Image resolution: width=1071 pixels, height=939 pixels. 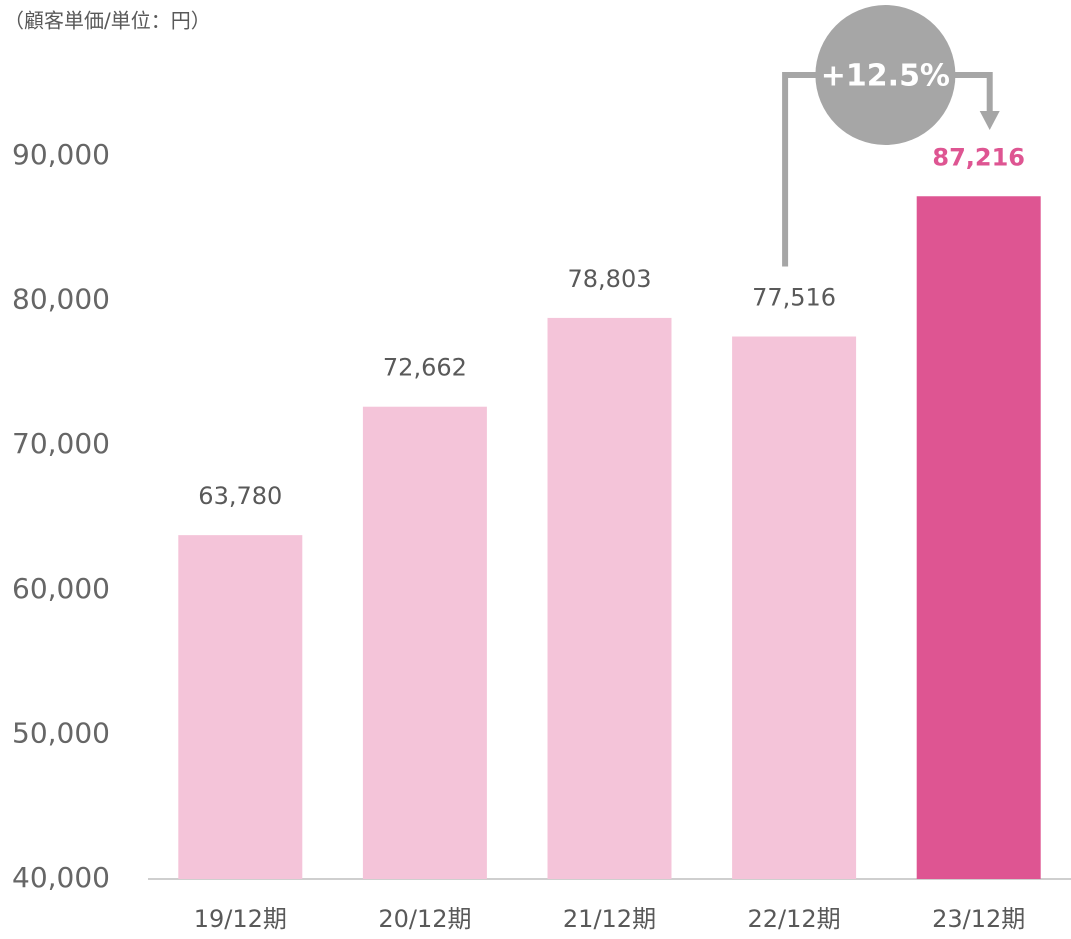 I want to click on value-label: 63,780, so click(x=240, y=496).